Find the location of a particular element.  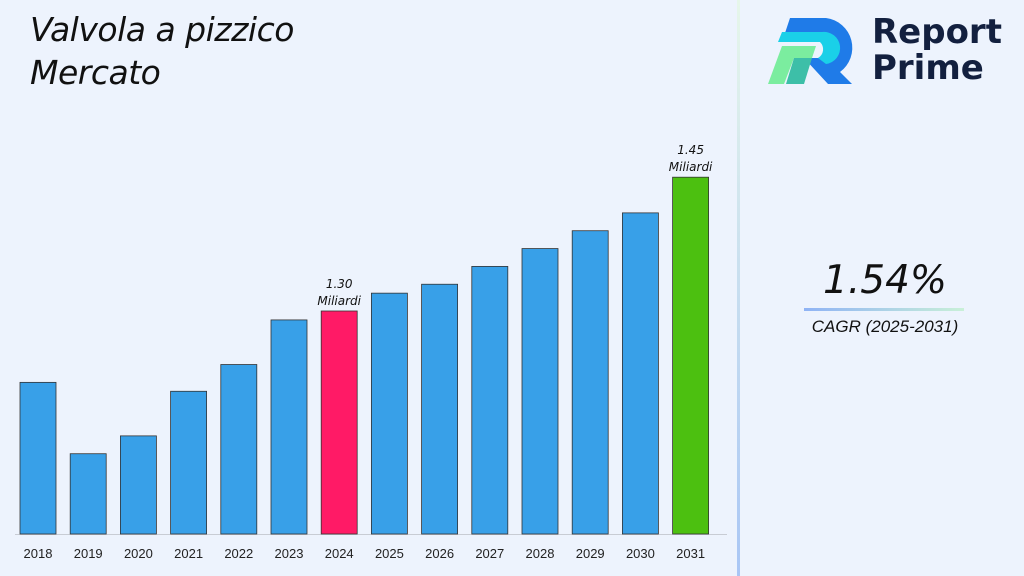

cagr-label: CAGR (2025-2031) is located at coordinates (885, 326).